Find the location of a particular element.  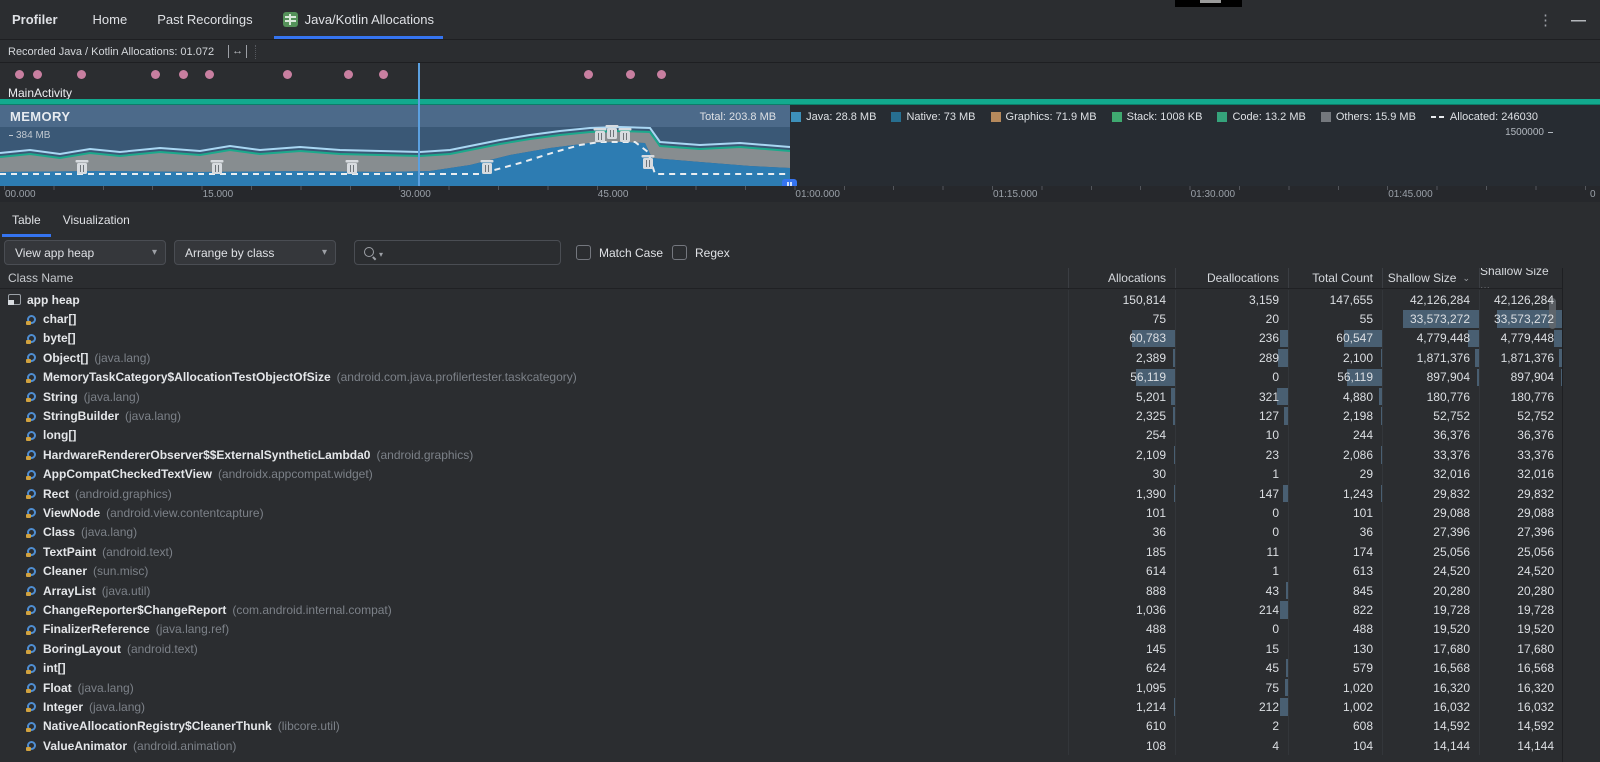

column-header-total-count: Total Count is located at coordinates (1335, 278).